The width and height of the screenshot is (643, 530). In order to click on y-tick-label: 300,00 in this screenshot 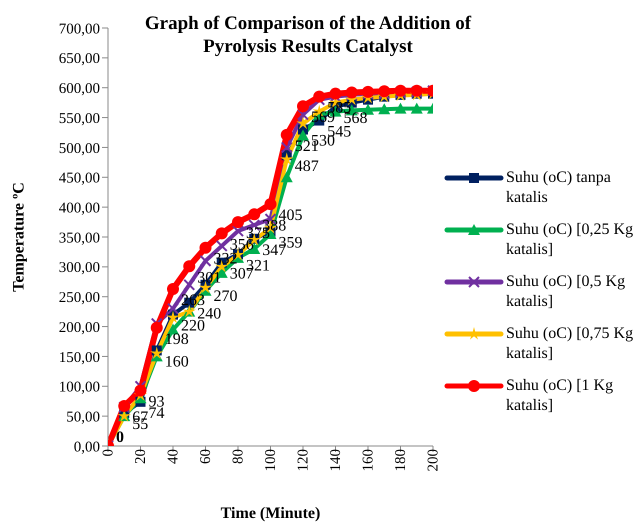, I will do `click(79, 268)`.